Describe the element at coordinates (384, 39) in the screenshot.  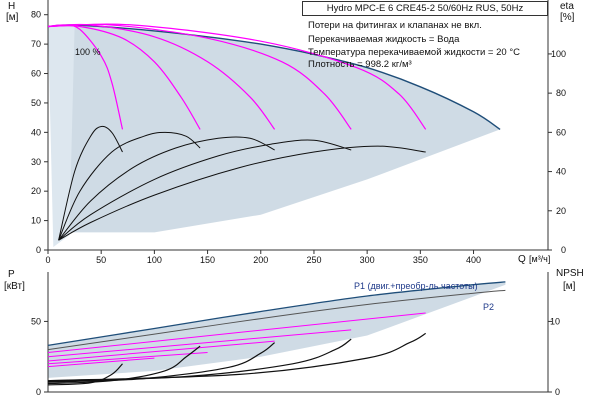
I see `info-line-liquid: Перекачиваемая жидкость = Вода` at that location.